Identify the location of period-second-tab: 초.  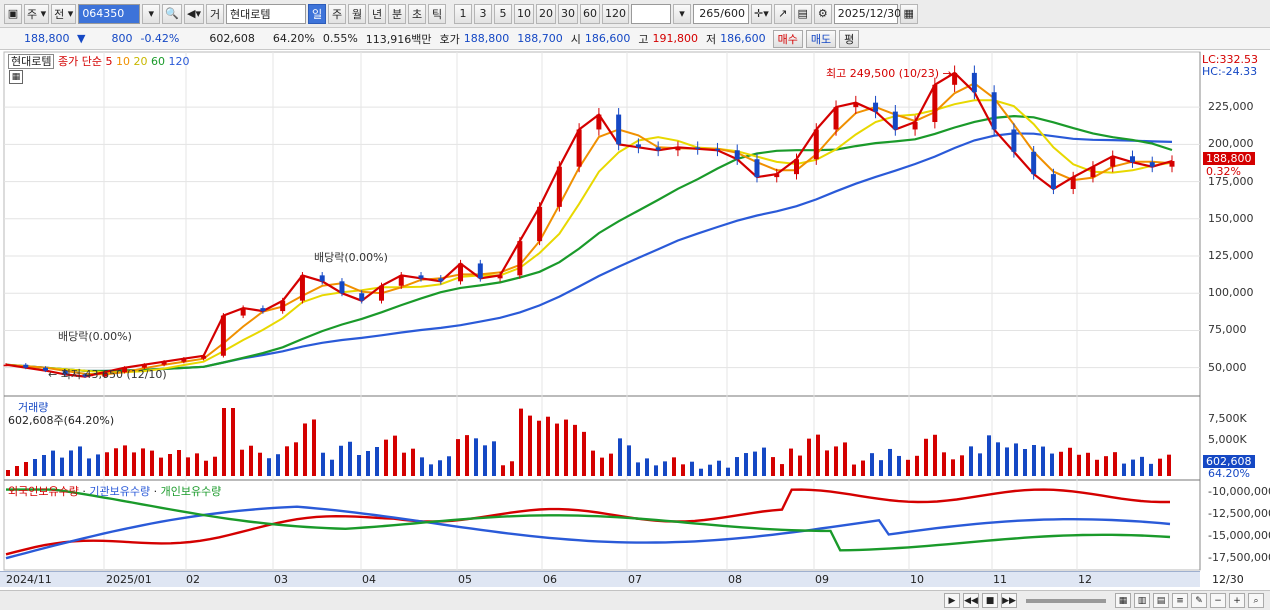
(417, 13).